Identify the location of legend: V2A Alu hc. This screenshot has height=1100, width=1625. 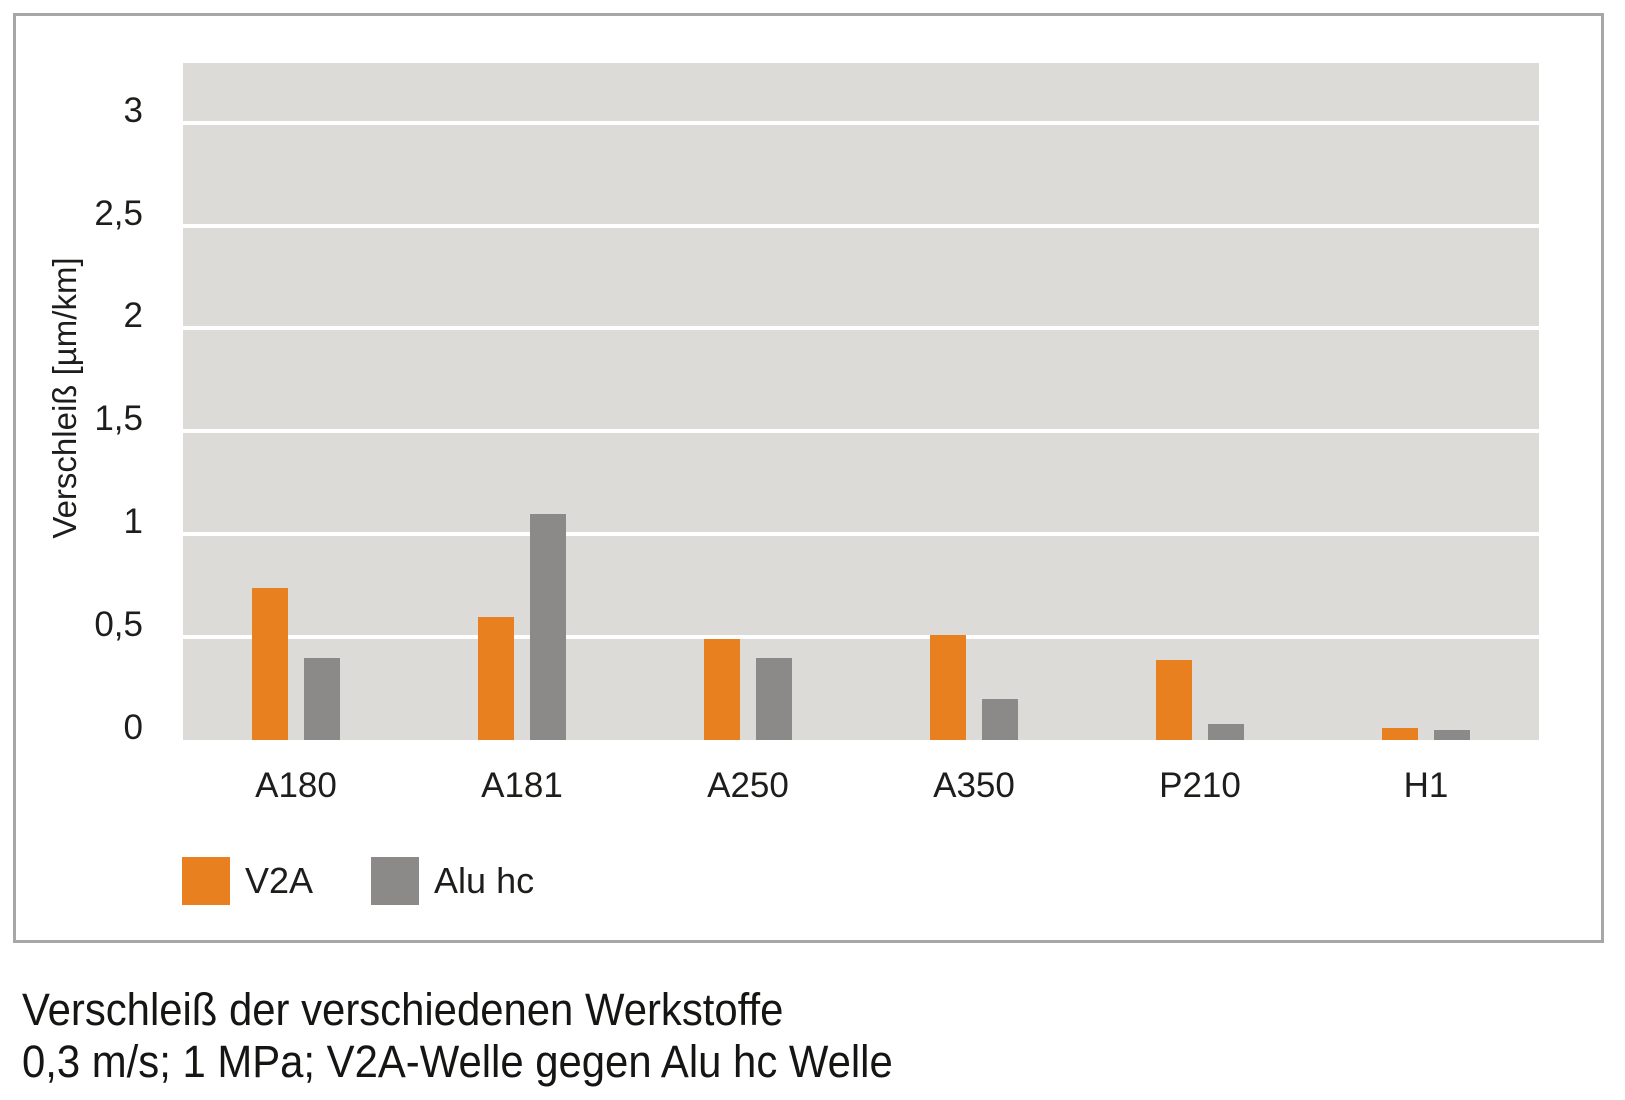
(387, 881).